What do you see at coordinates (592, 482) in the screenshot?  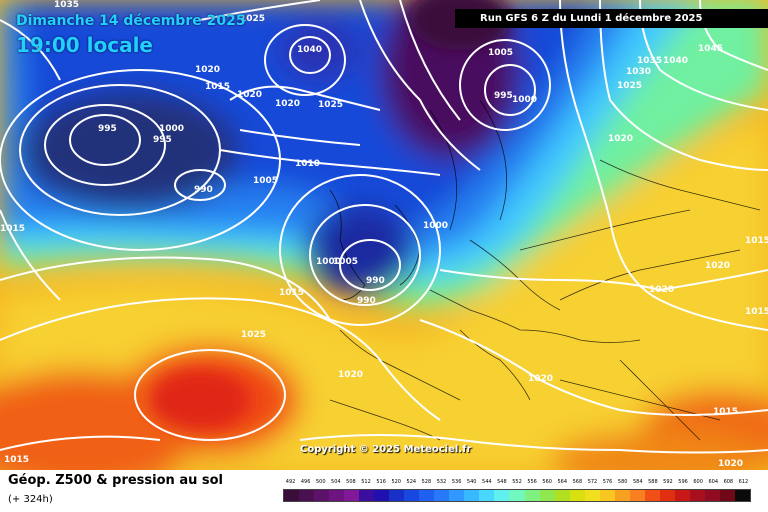 I see `scale-label: 572` at bounding box center [592, 482].